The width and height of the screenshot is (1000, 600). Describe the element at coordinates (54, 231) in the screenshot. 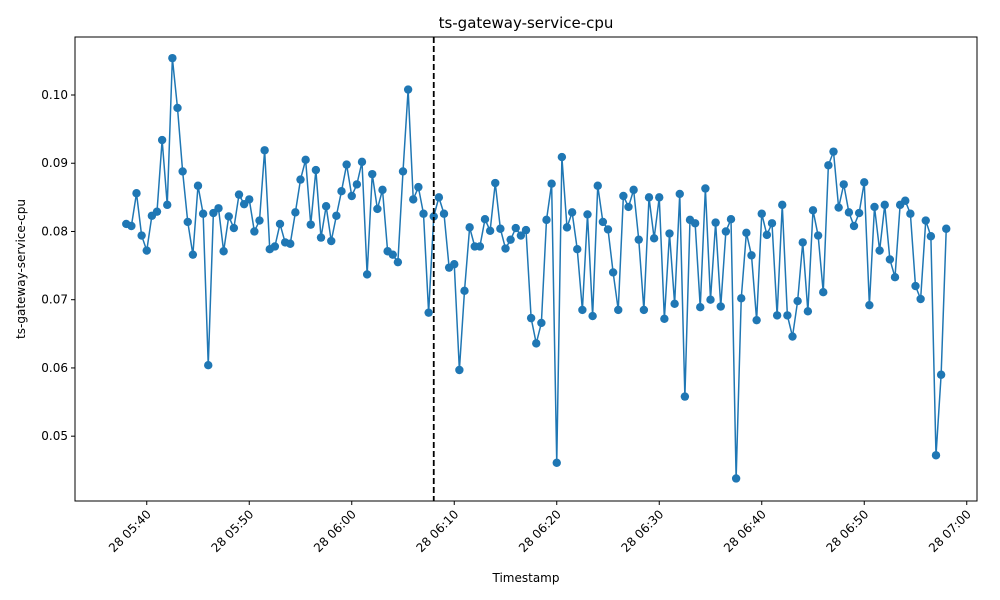

I see `y-tick-label: 0.08` at that location.